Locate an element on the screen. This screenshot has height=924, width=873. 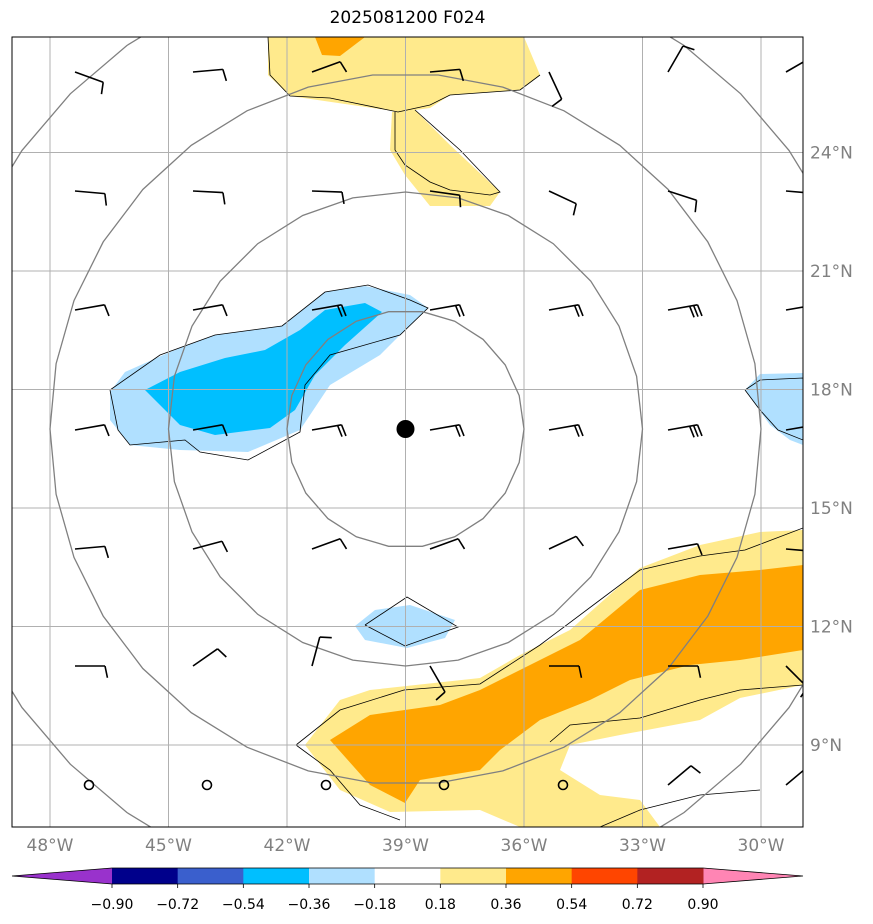
colorbar-label: 0.72 is located at coordinates (637, 905).